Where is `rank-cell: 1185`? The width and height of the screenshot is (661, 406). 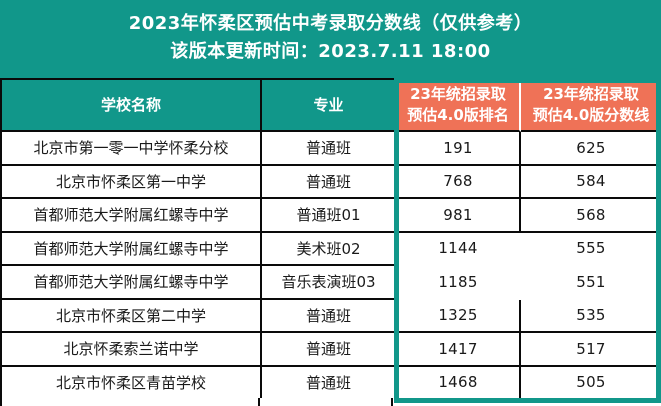 rank-cell: 1185 is located at coordinates (459, 283).